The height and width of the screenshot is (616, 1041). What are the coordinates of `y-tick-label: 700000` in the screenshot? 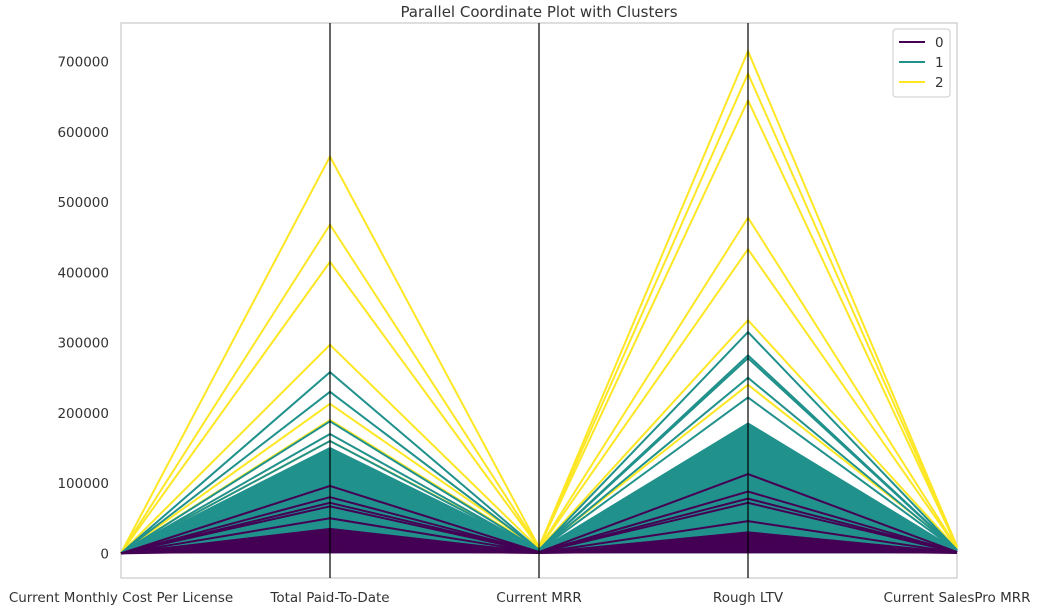 It's located at (83, 63).